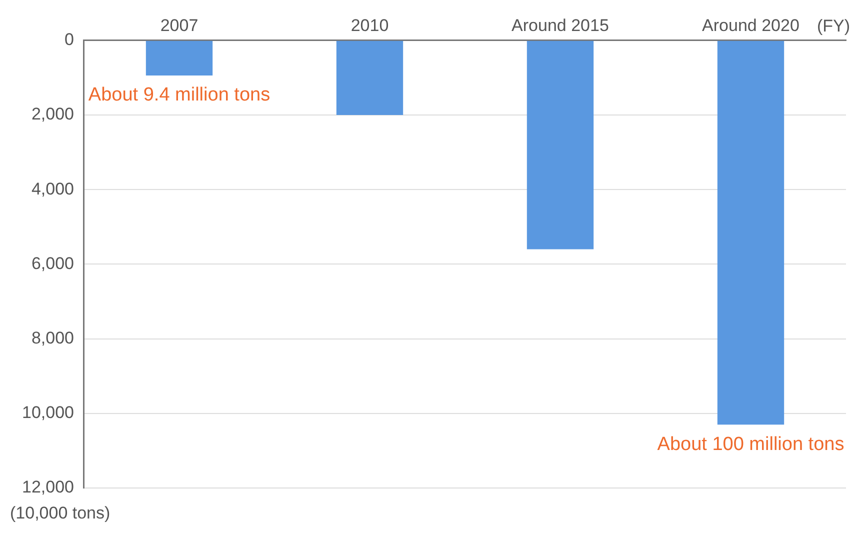 This screenshot has height=540, width=858. Describe the element at coordinates (60, 513) in the screenshot. I see `y-axis-title: (10,000 tons)` at that location.